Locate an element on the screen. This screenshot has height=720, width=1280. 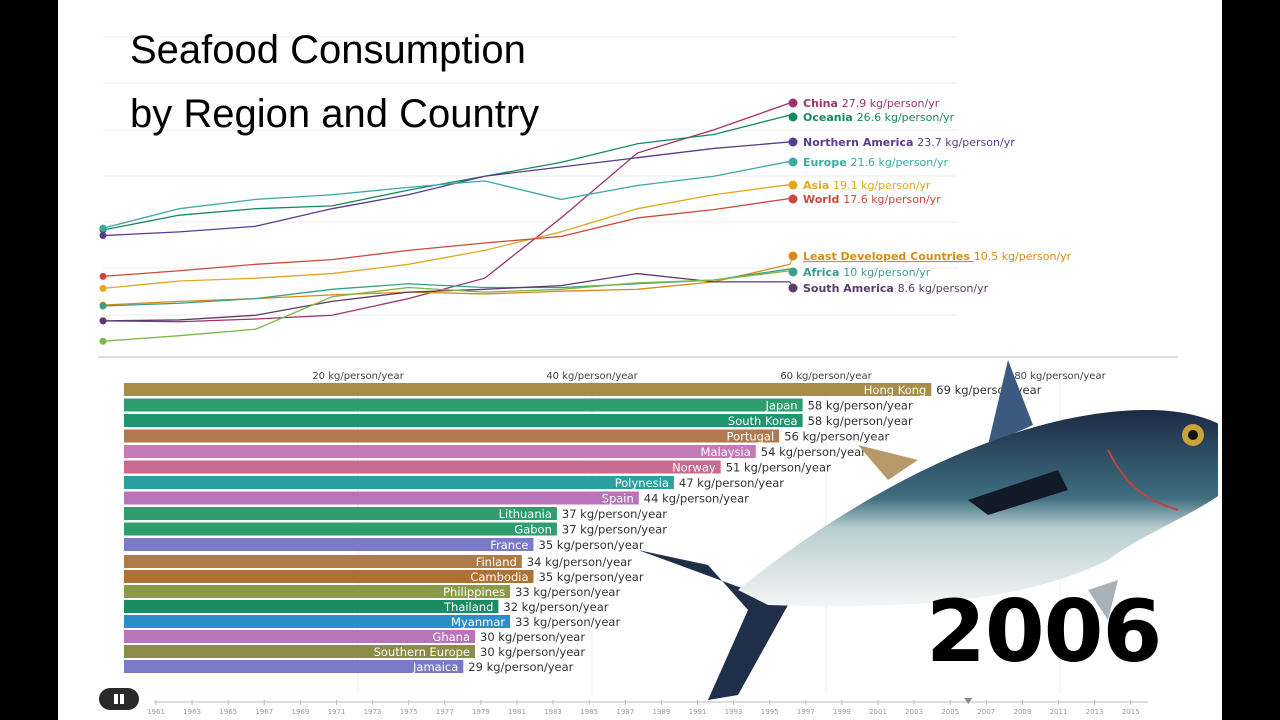
bar-malaysia is located at coordinates (440, 451).